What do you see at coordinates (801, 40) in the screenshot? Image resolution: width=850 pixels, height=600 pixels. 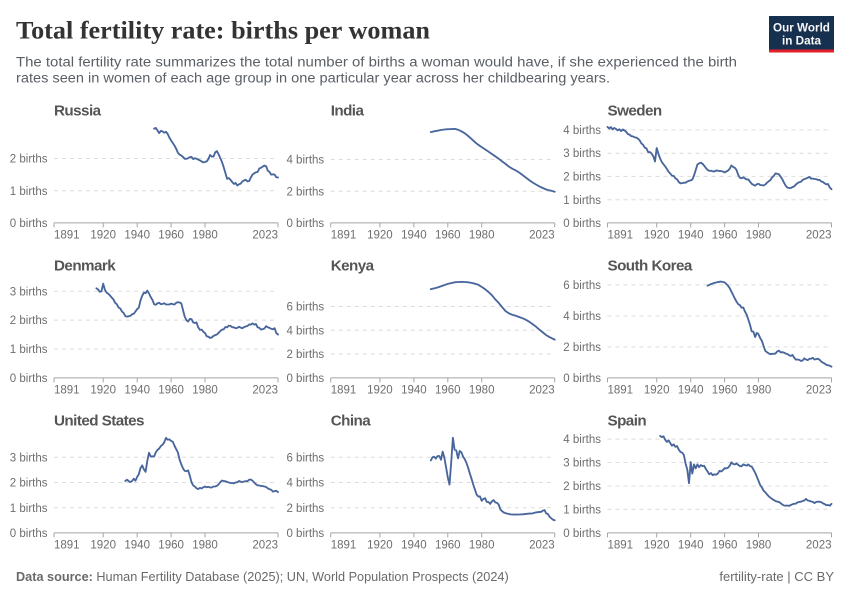 I see `svg-text: in Data` at bounding box center [801, 40].